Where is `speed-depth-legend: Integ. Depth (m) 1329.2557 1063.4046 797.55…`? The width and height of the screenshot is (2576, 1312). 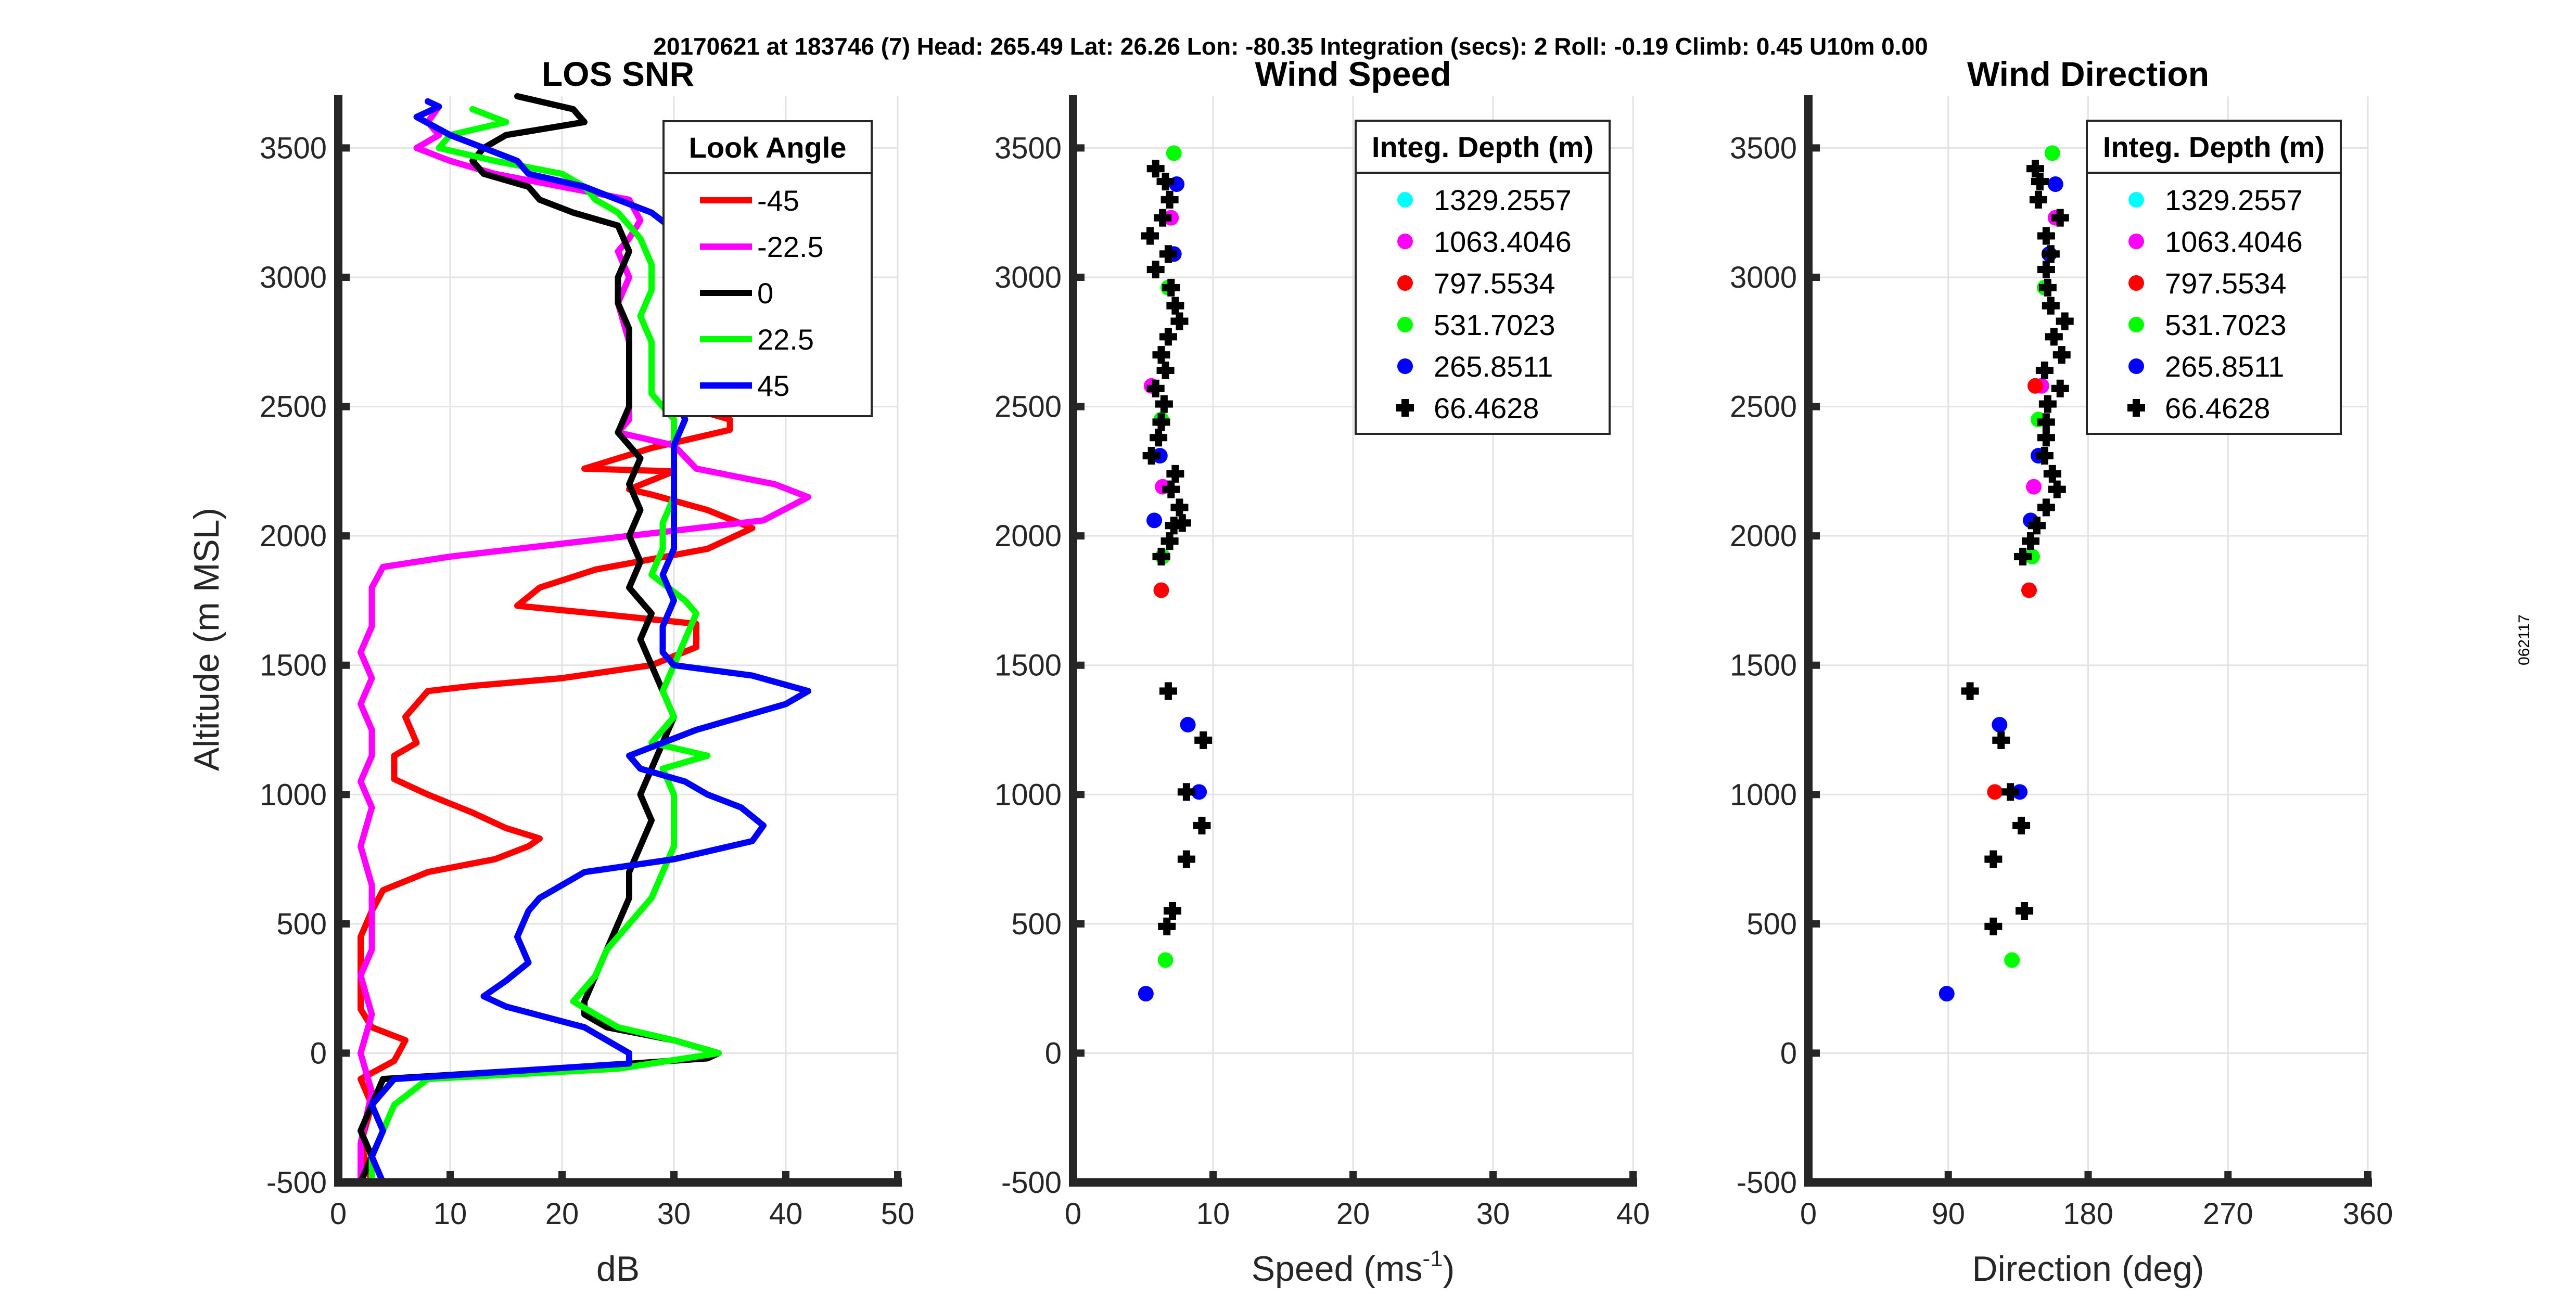 speed-depth-legend: Integ. Depth (m) 1329.2557 1063.4046 797.55… is located at coordinates (1483, 278).